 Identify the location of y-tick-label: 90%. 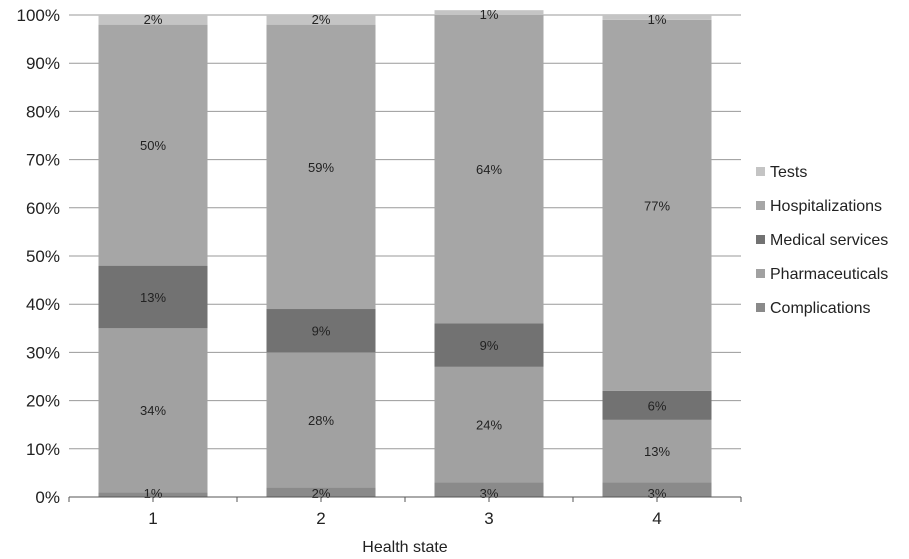
(43, 63).